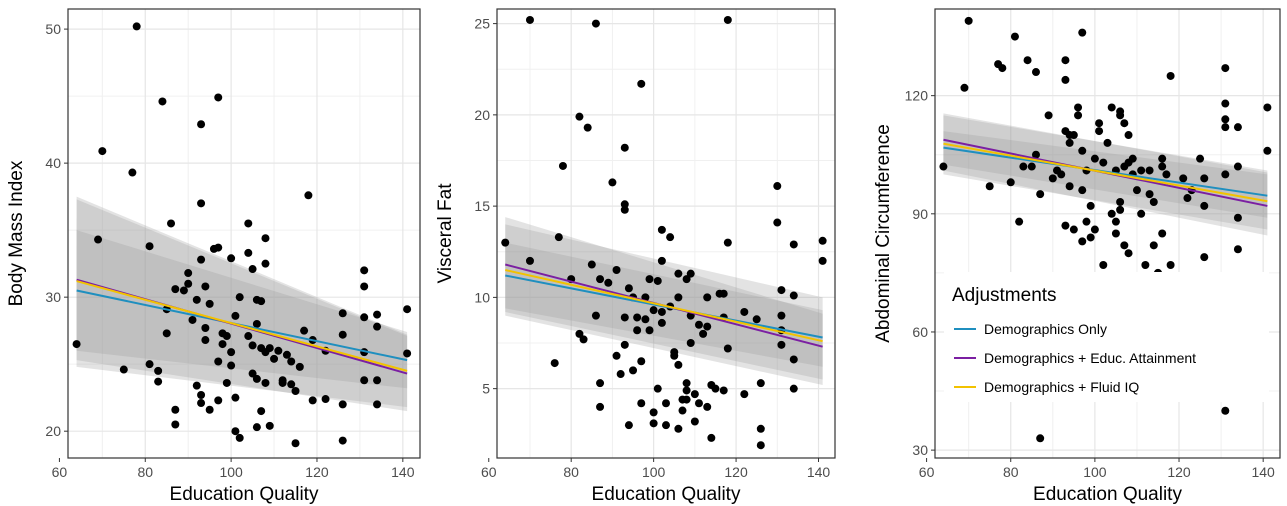 Image resolution: width=1287 pixels, height=506 pixels. I want to click on x-tick-label: 120, so click(1179, 472).